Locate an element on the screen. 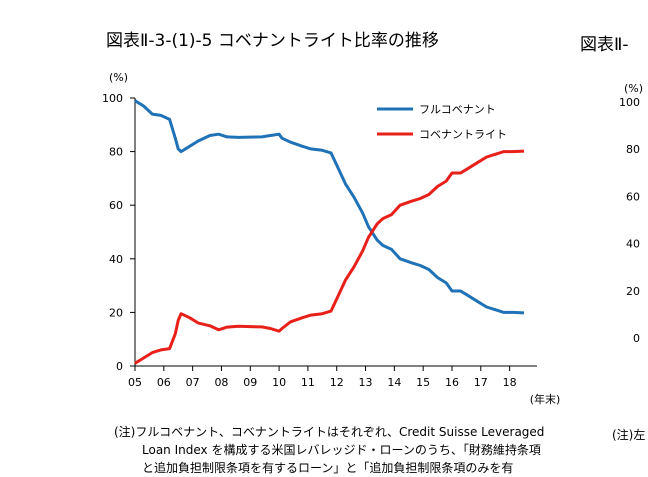  x-tick-label: 14 is located at coordinates (394, 382).